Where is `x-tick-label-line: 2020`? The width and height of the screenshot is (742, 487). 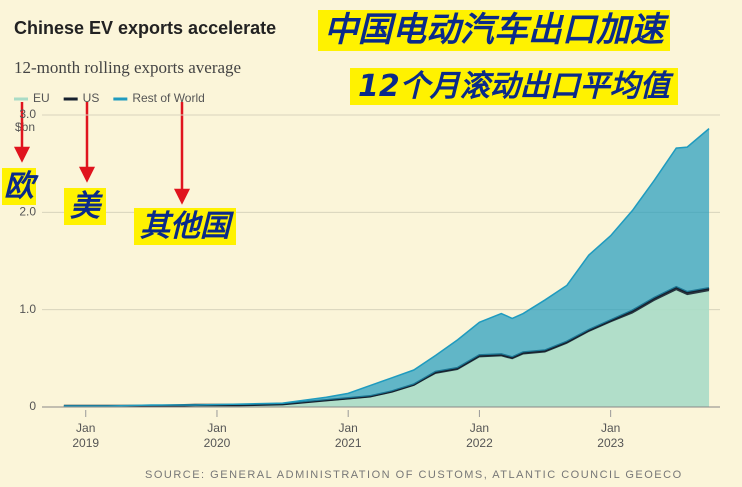 x-tick-label-line: 2020 is located at coordinates (217, 443).